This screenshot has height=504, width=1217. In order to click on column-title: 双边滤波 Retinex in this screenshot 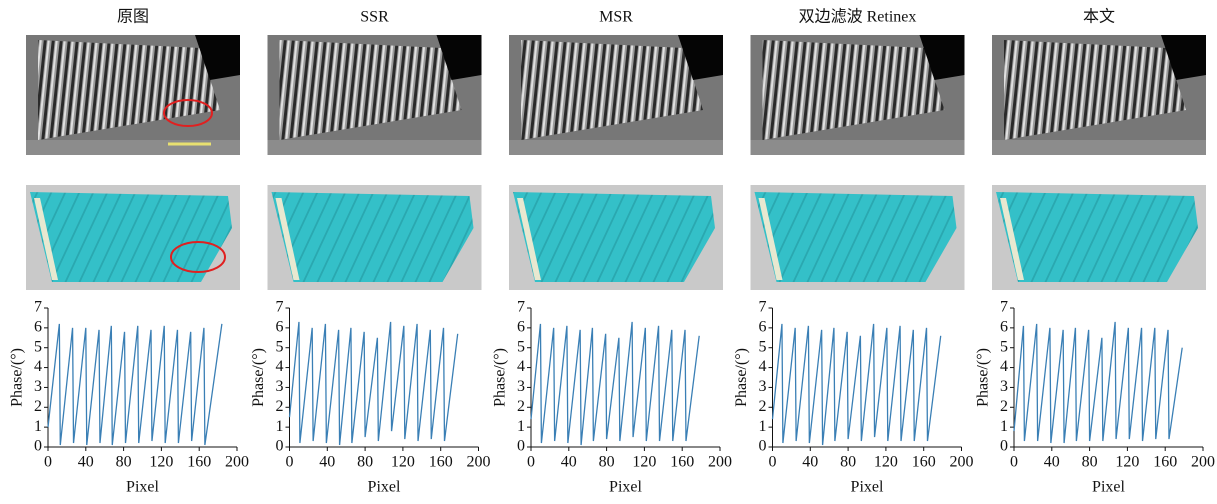, I will do `click(858, 17)`.